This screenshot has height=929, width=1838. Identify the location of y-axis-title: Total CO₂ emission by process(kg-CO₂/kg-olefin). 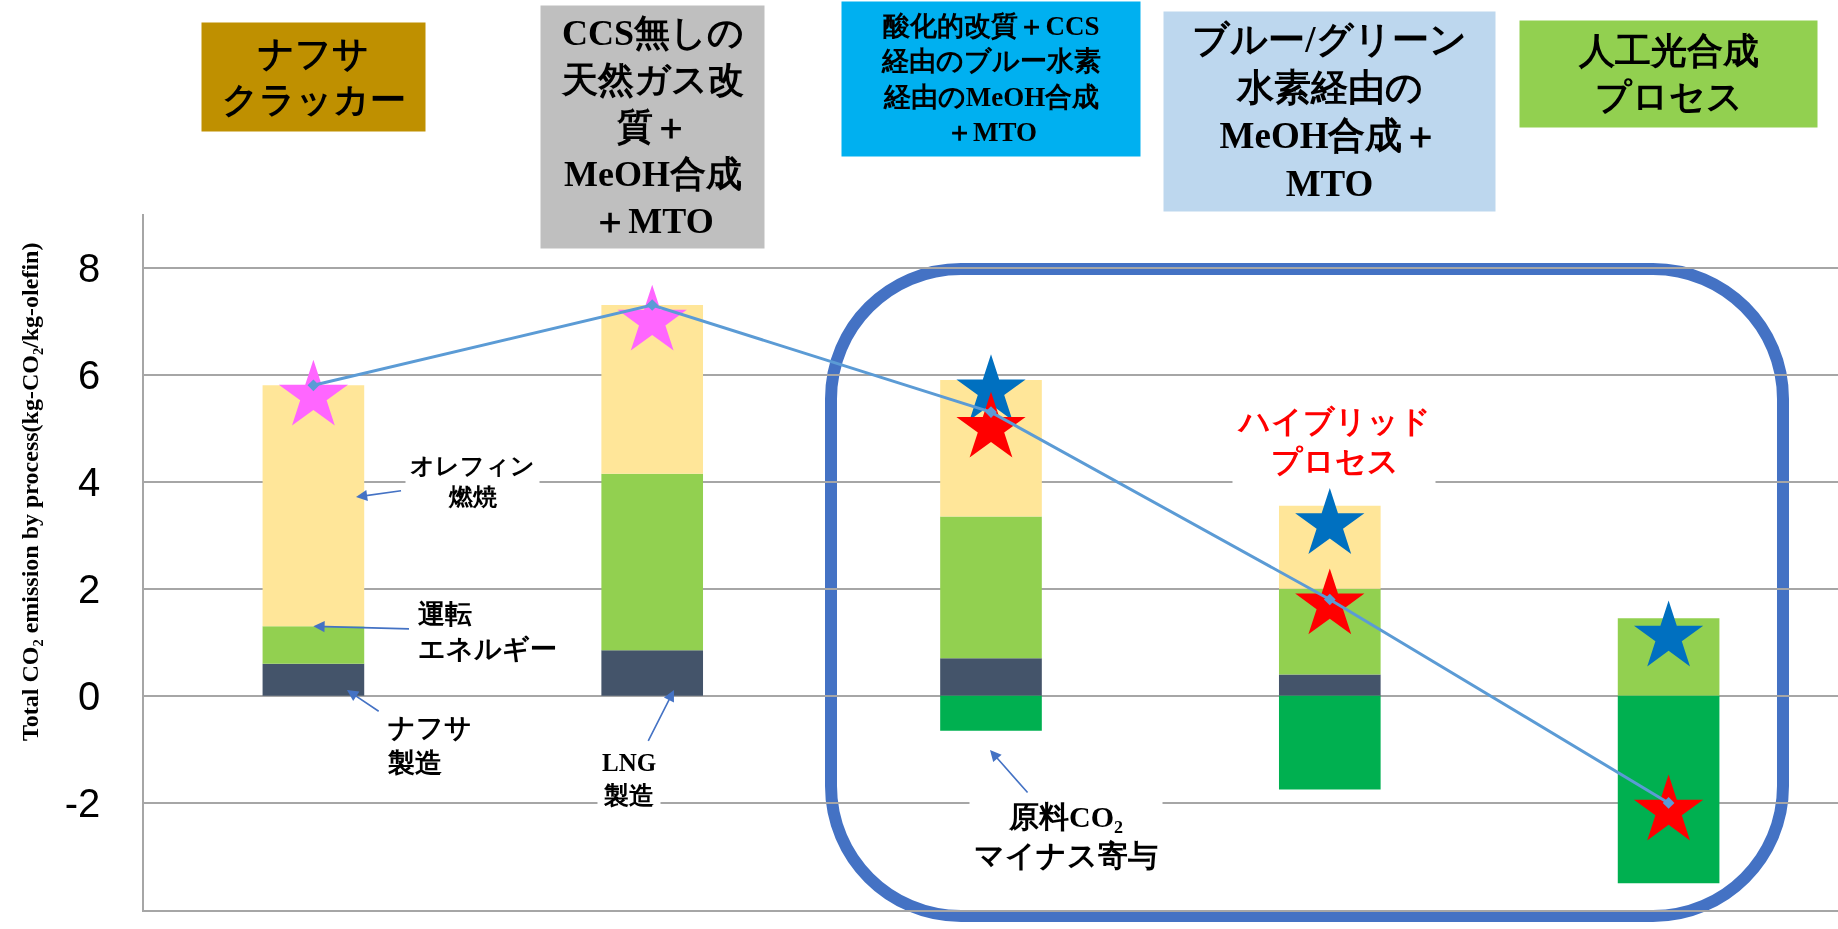
(30, 491).